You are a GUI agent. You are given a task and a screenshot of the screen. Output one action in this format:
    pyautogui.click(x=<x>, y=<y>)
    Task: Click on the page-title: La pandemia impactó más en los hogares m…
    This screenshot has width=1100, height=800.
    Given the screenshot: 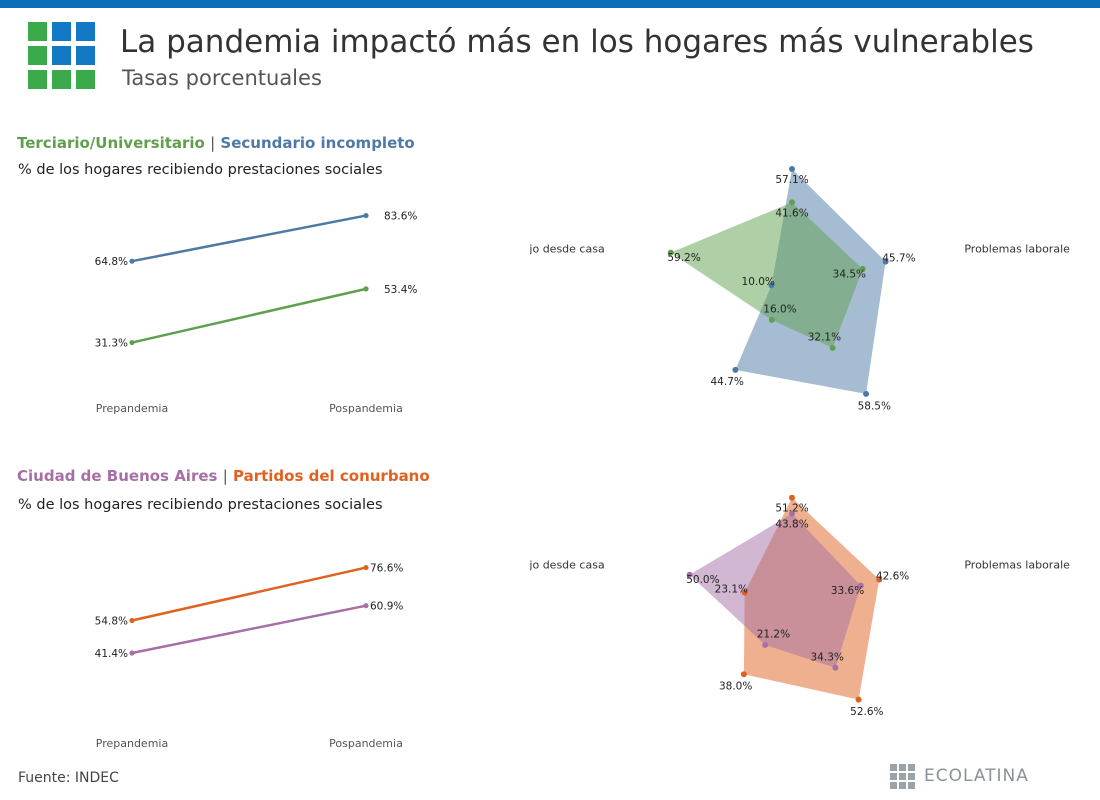 What is the action you would take?
    pyautogui.click(x=577, y=42)
    